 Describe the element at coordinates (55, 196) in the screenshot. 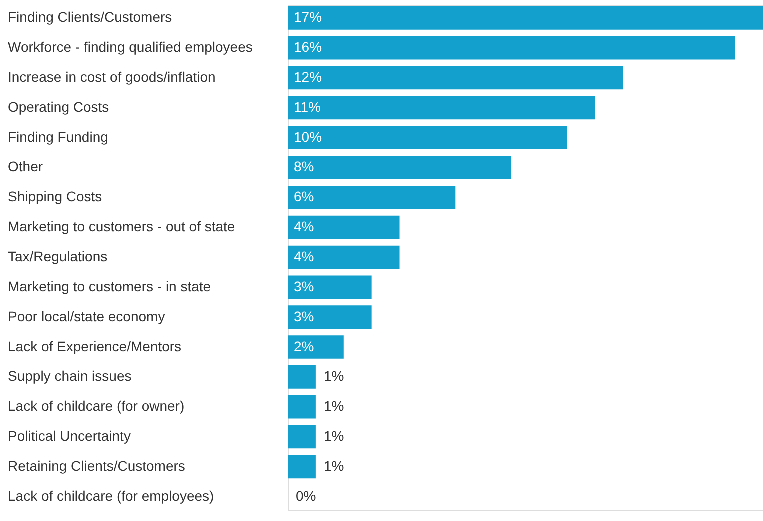

I see `y-tick-label: Shipping Costs` at that location.